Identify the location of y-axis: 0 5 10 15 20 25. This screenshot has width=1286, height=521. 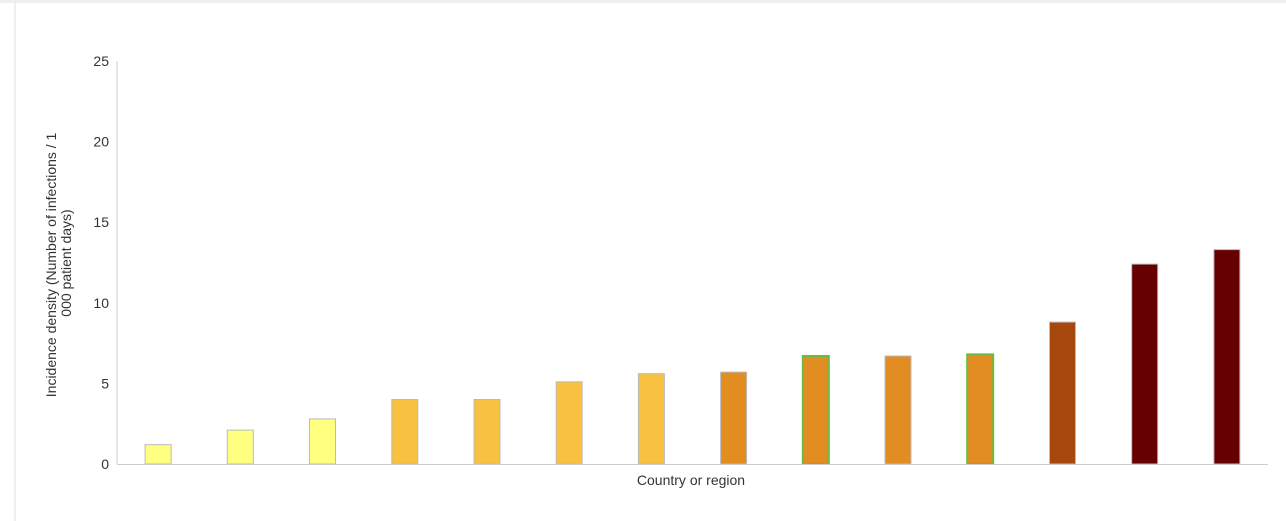
(105, 262).